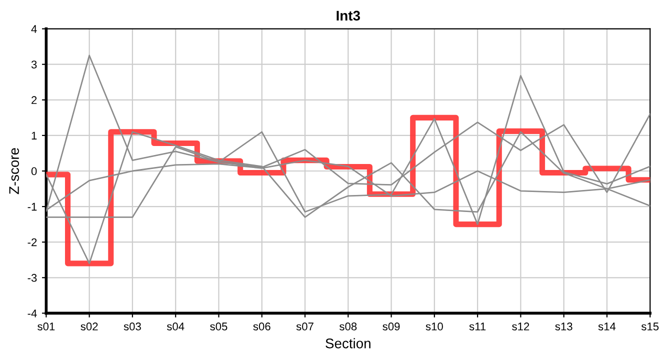 This screenshot has width=660, height=360. What do you see at coordinates (14, 171) in the screenshot?
I see `y-axis-title: Z-score` at bounding box center [14, 171].